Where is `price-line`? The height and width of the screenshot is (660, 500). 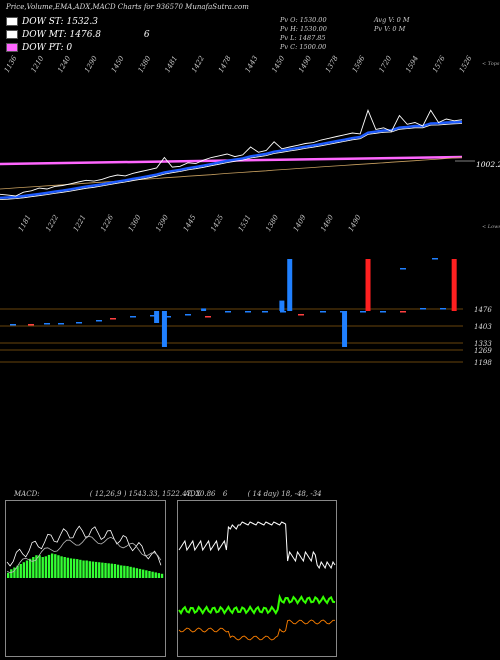
price-line is located at coordinates (231, 153).